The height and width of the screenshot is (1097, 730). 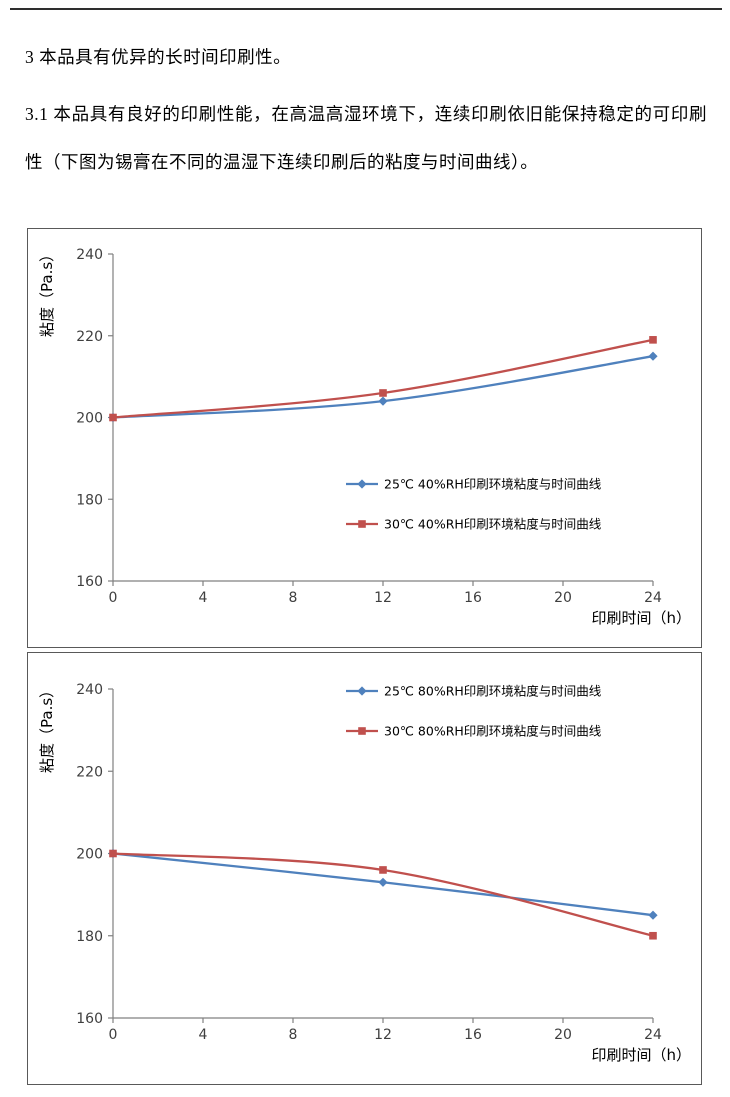 What do you see at coordinates (493, 524) in the screenshot?
I see `legend-label: 30℃ 40%RH印刷环境粘度与时间曲线` at bounding box center [493, 524].